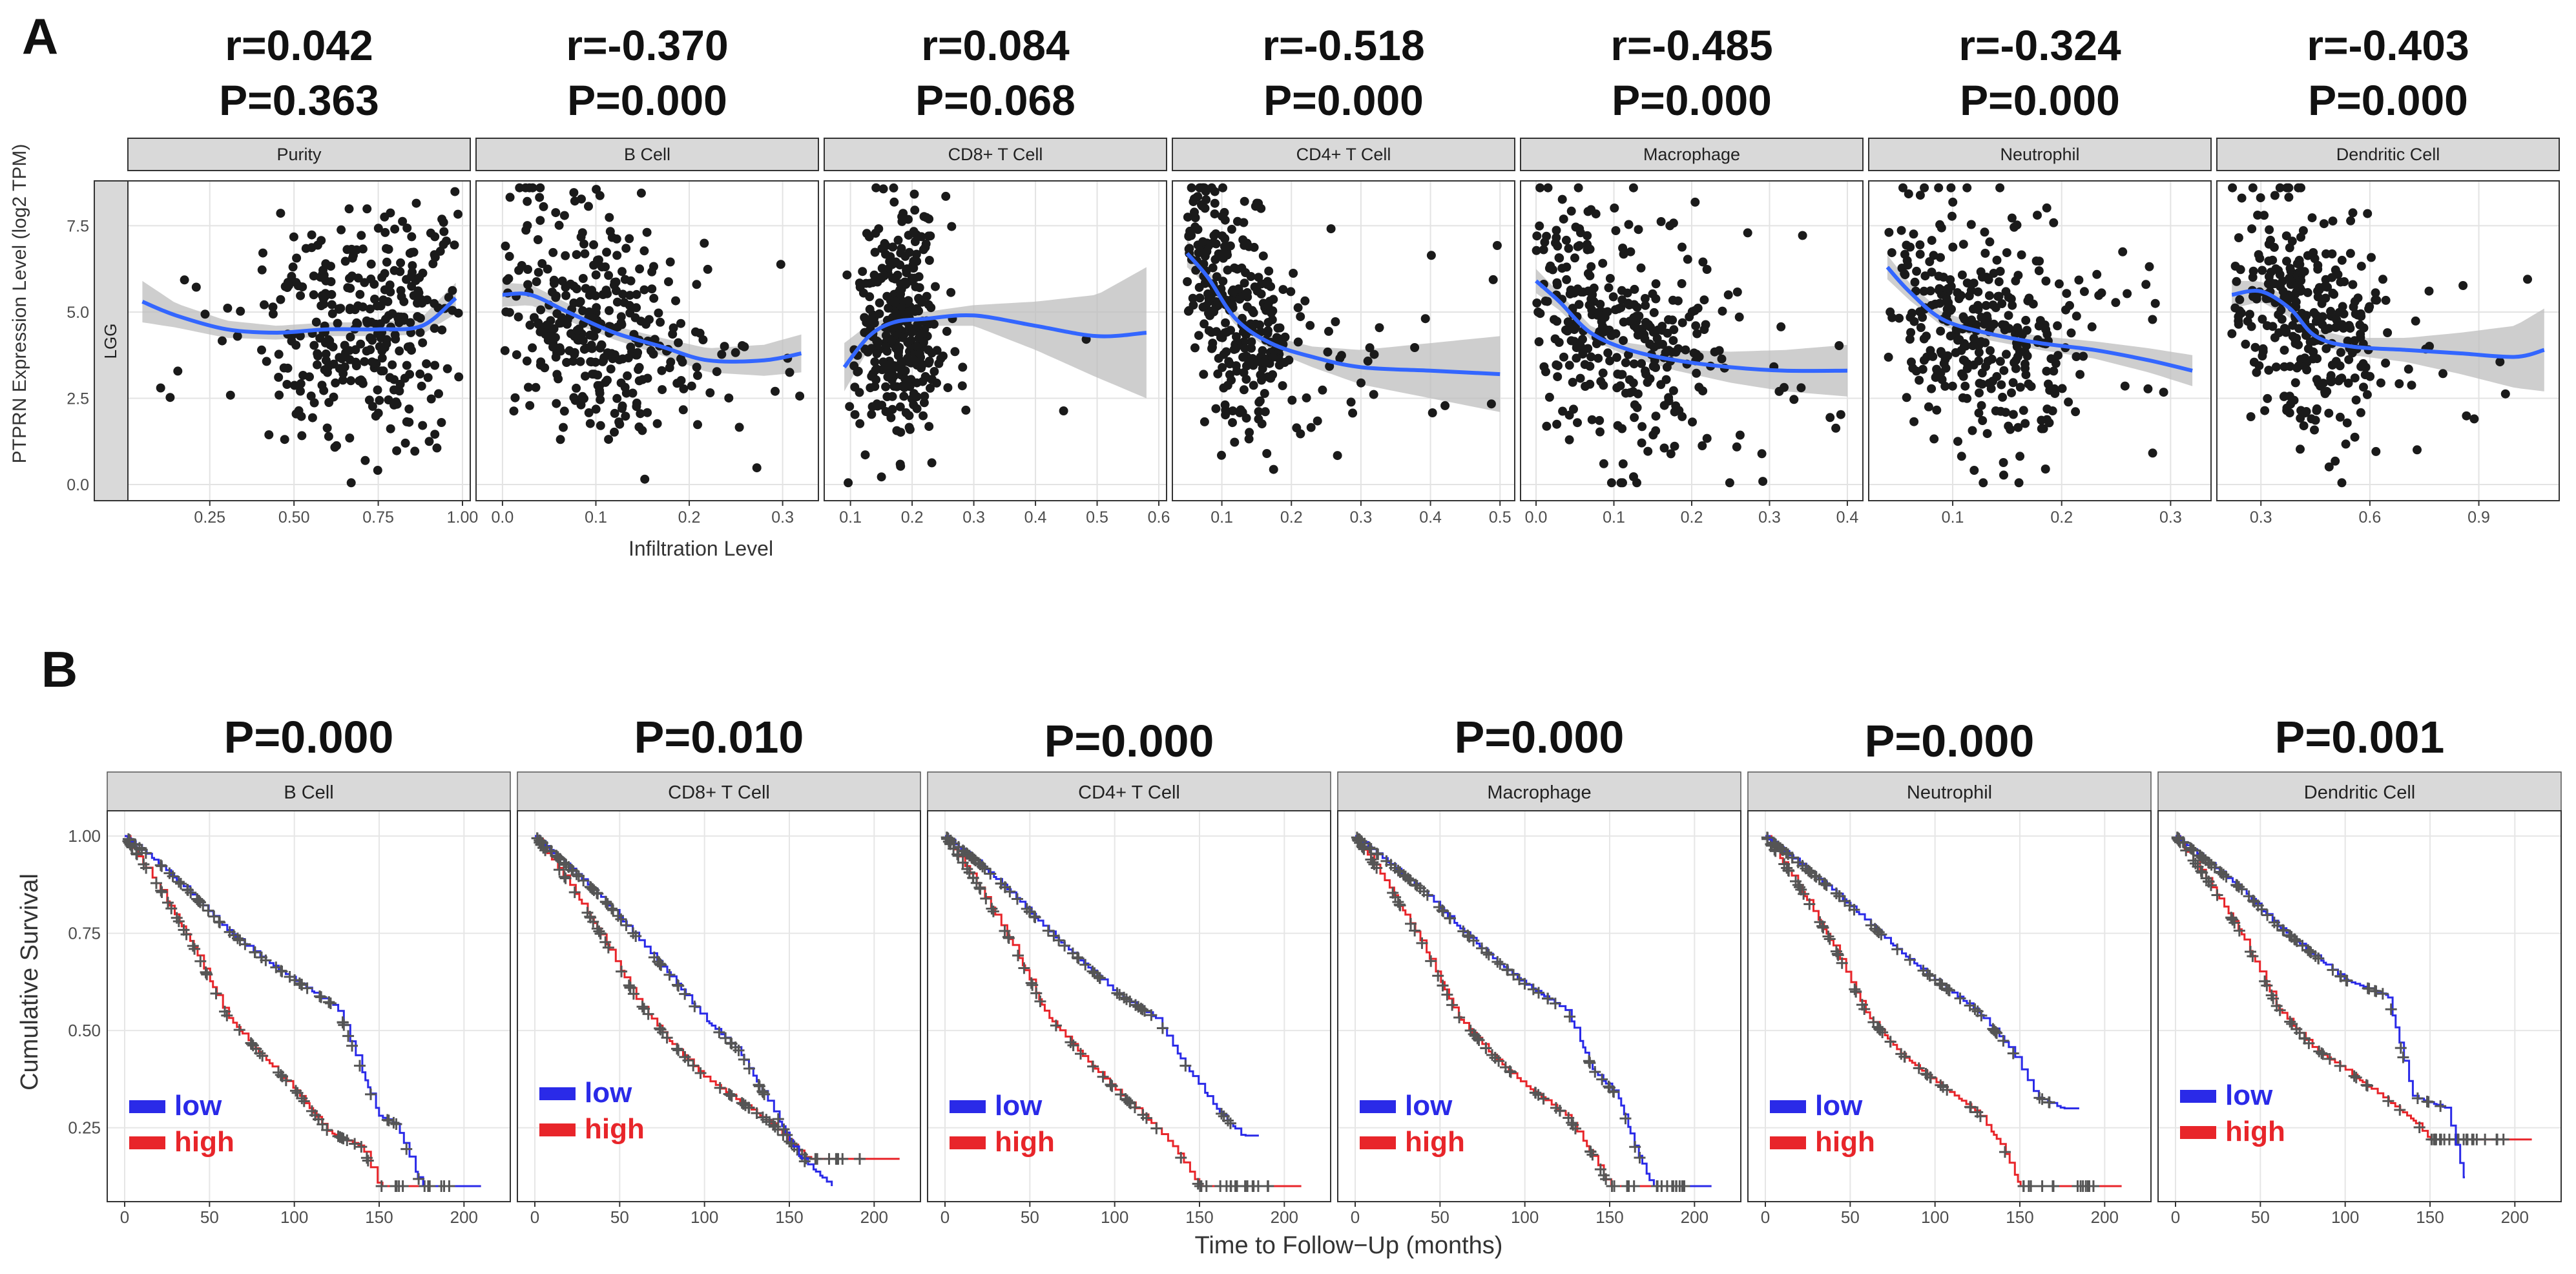  Describe the element at coordinates (2198, 1132) in the screenshot. I see `legend-swatch-high` at that location.